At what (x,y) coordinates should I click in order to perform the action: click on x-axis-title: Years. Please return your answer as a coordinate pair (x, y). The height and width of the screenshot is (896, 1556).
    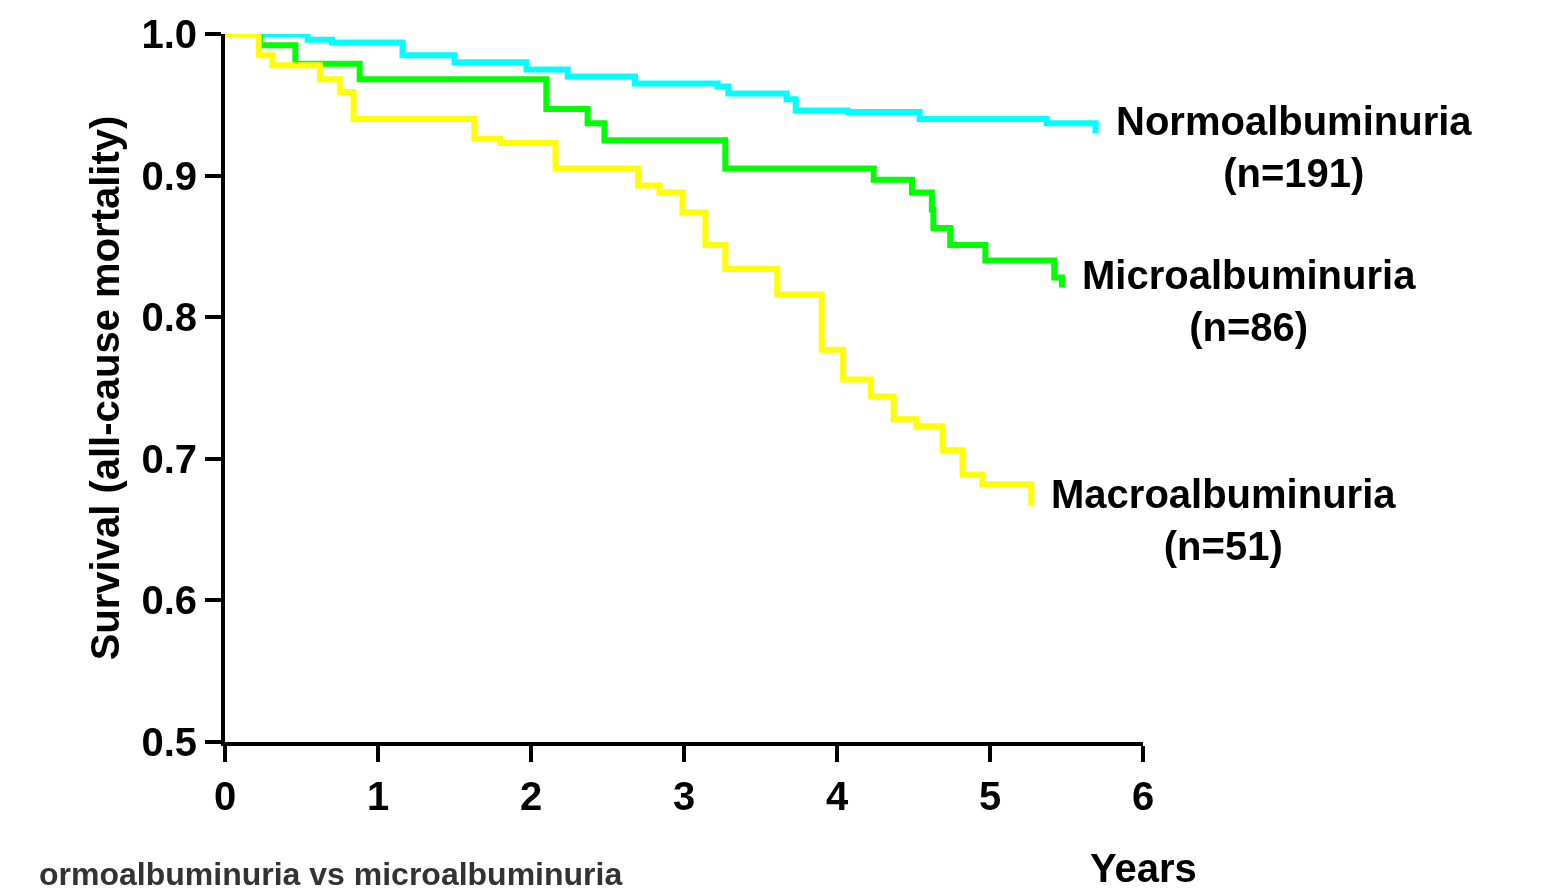
    Looking at the image, I should click on (1143, 868).